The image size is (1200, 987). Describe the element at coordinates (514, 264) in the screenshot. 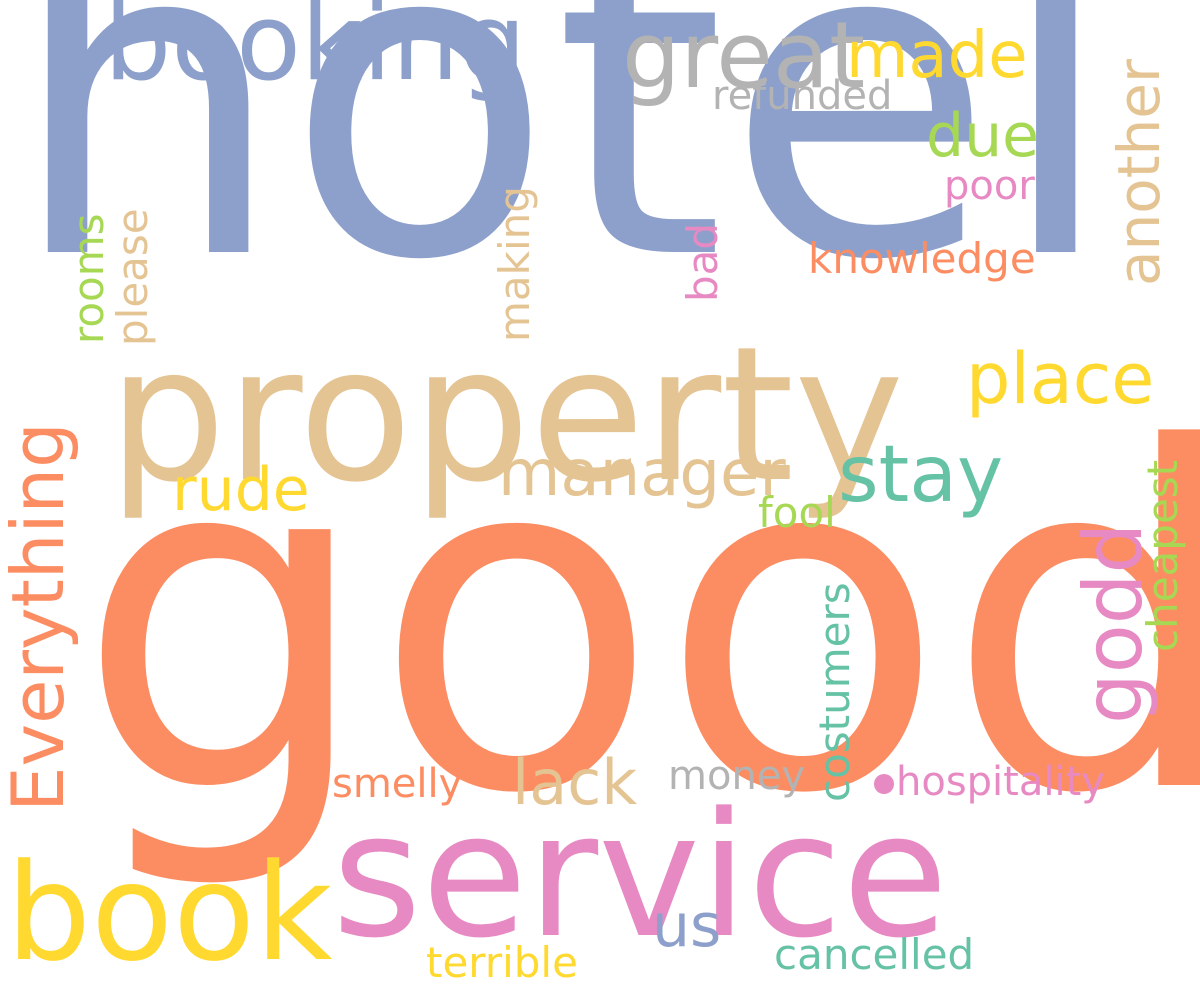

I see `word-making: making` at that location.